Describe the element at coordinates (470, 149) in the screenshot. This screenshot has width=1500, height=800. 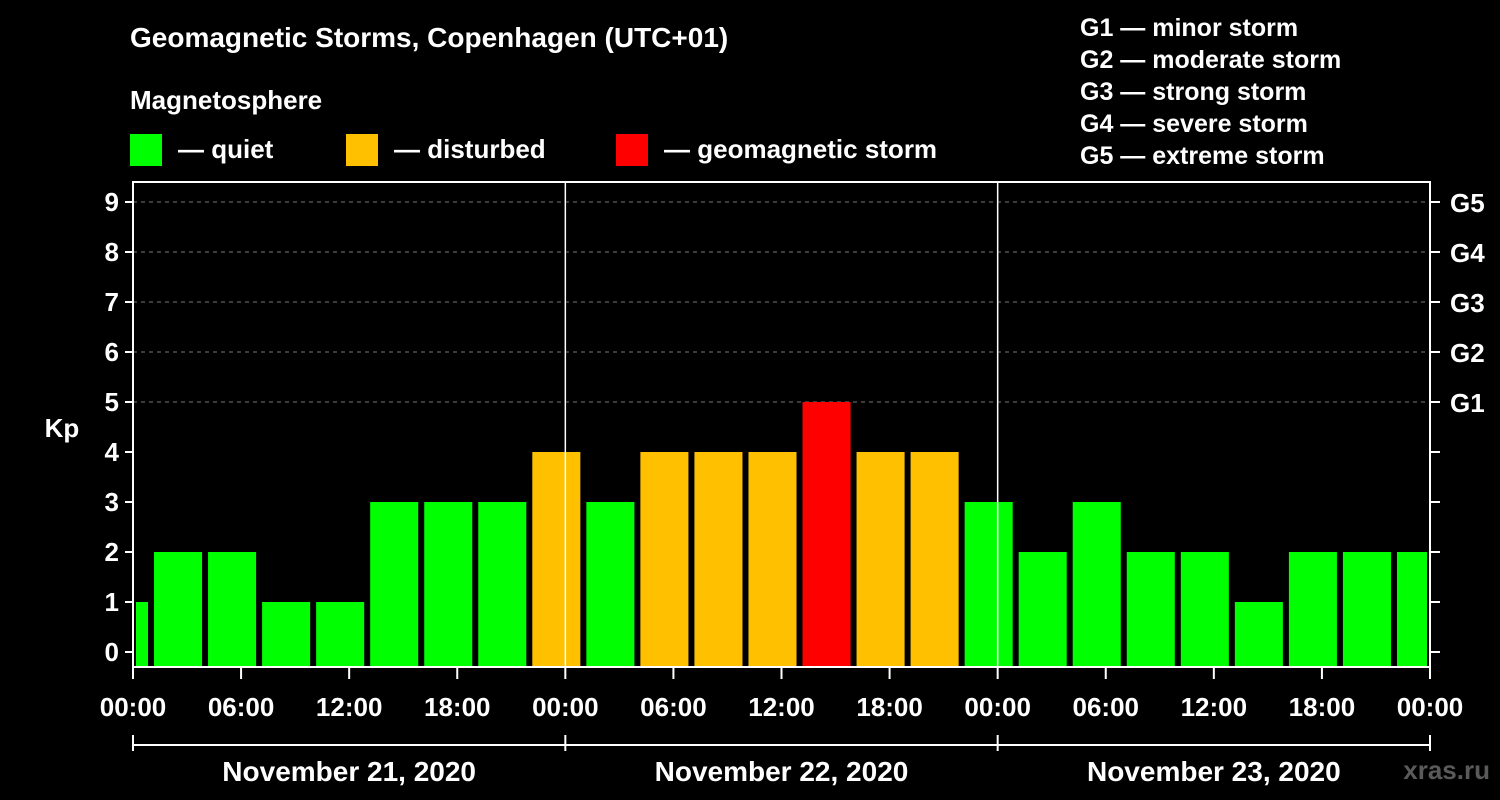
I see `legend-label-disturbed: — disturbed` at that location.